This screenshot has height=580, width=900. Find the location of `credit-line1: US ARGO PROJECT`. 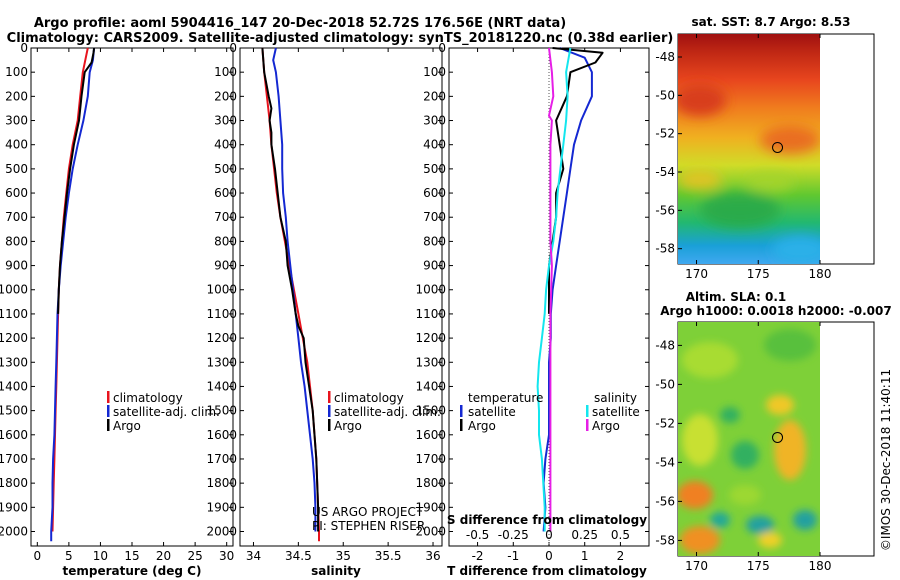

credit-line1: US ARGO PROJECT is located at coordinates (368, 512).